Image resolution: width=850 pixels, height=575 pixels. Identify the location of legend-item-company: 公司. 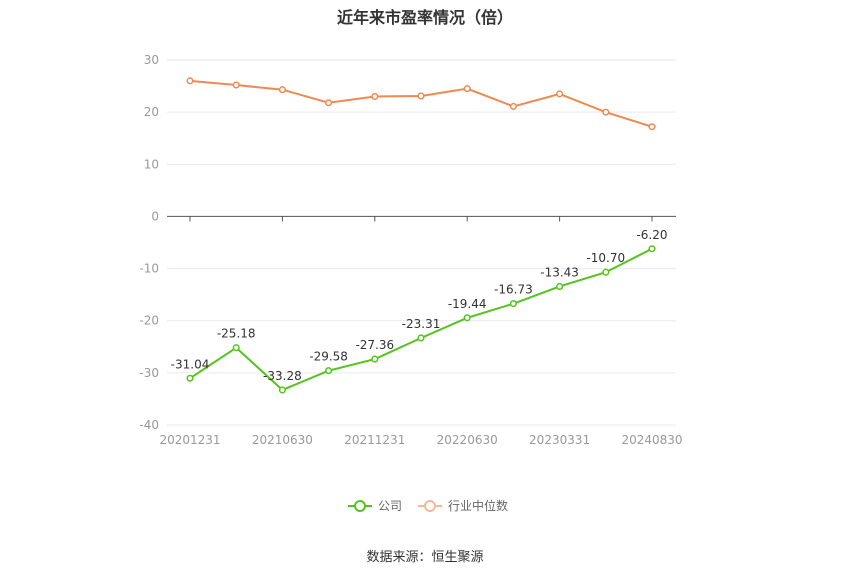
(375, 506).